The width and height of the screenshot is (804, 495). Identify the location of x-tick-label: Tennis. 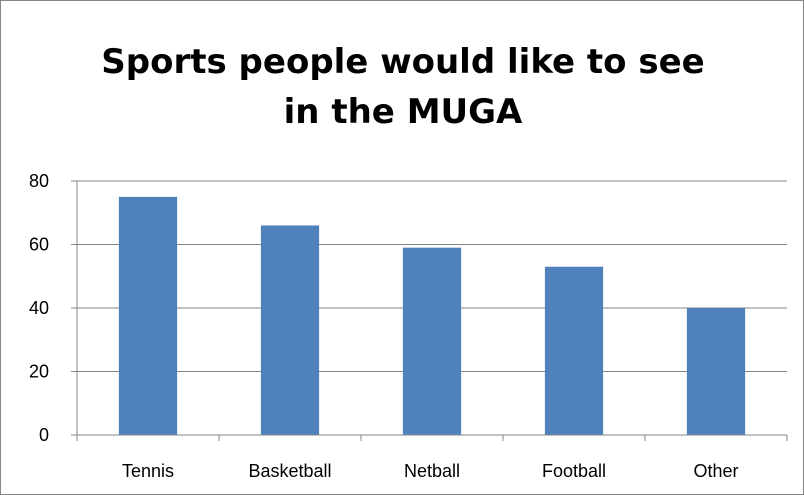
(148, 471).